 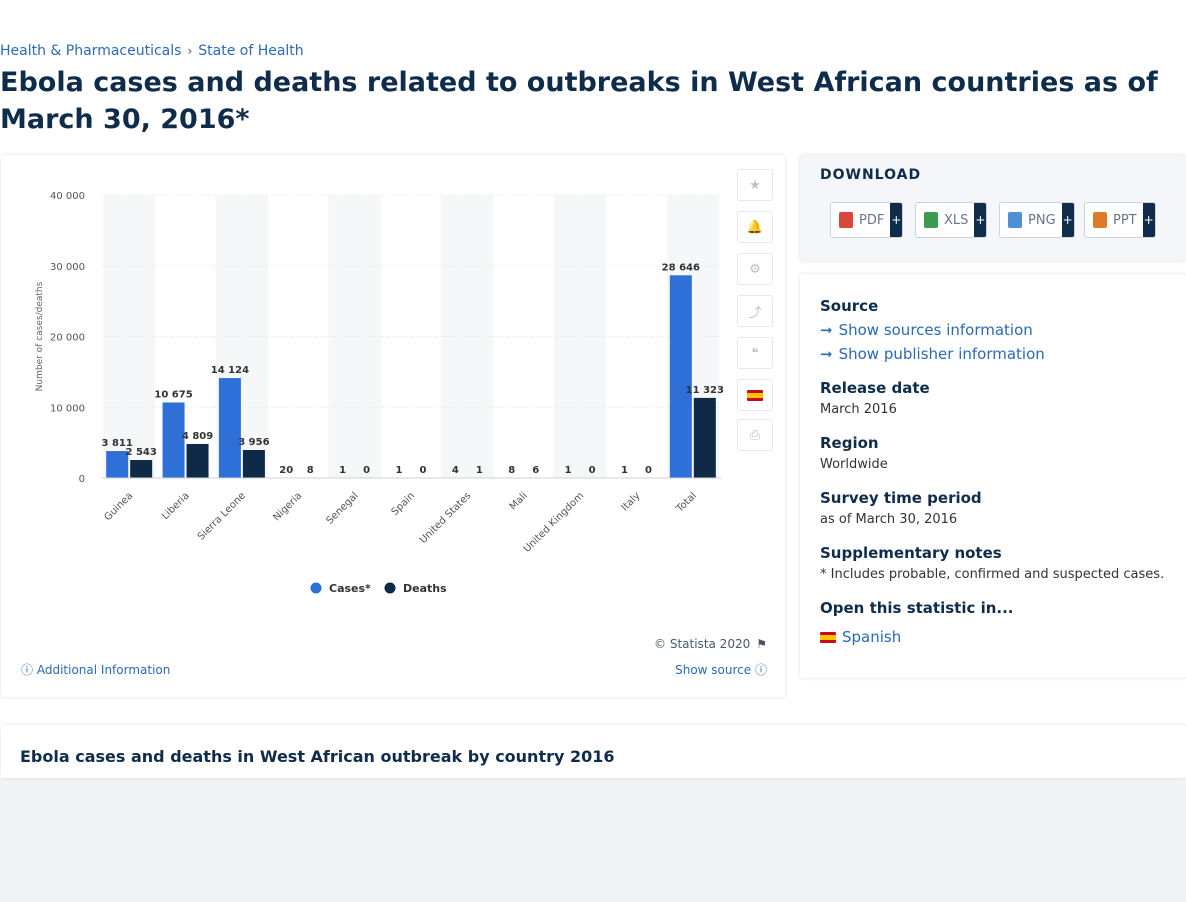 What do you see at coordinates (849, 306) in the screenshot?
I see `source-label: Source` at bounding box center [849, 306].